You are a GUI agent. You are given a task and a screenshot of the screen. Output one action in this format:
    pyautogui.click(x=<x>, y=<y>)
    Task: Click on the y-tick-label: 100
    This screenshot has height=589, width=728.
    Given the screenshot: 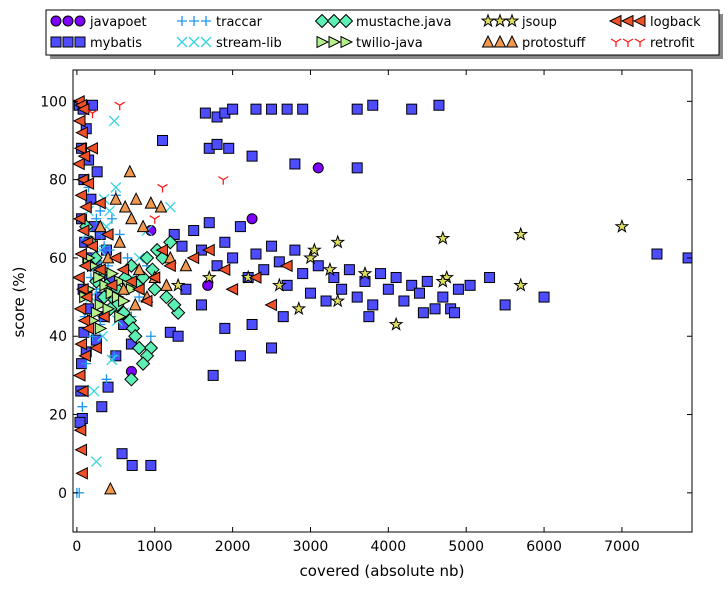 What is the action you would take?
    pyautogui.click(x=53, y=102)
    